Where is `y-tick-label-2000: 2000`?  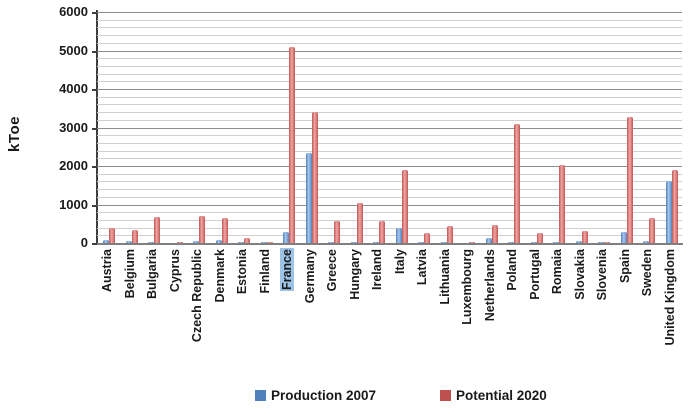
y-tick-label-2000: 2000 is located at coordinates (73, 165).